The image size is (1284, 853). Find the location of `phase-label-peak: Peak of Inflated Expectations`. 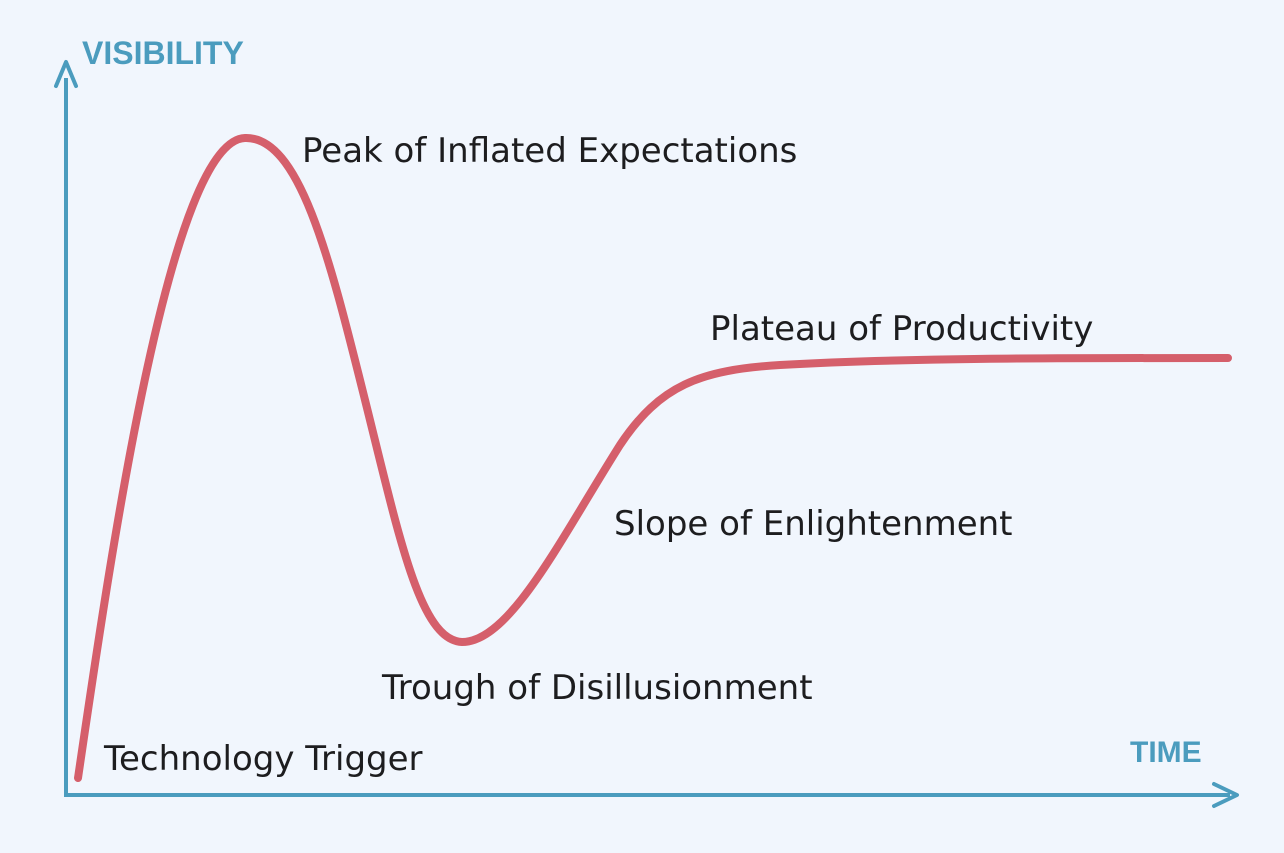

phase-label-peak: Peak of Inflated Expectations is located at coordinates (549, 151).